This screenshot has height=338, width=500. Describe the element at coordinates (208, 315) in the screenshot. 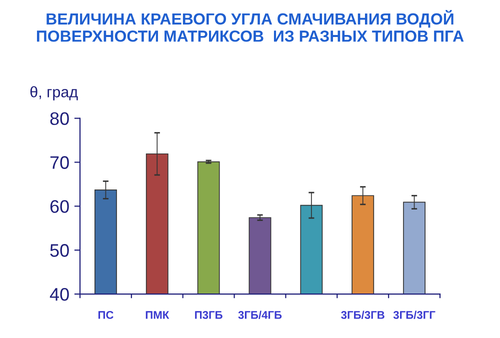

I see `x-tick-label: П3ГБ` at that location.